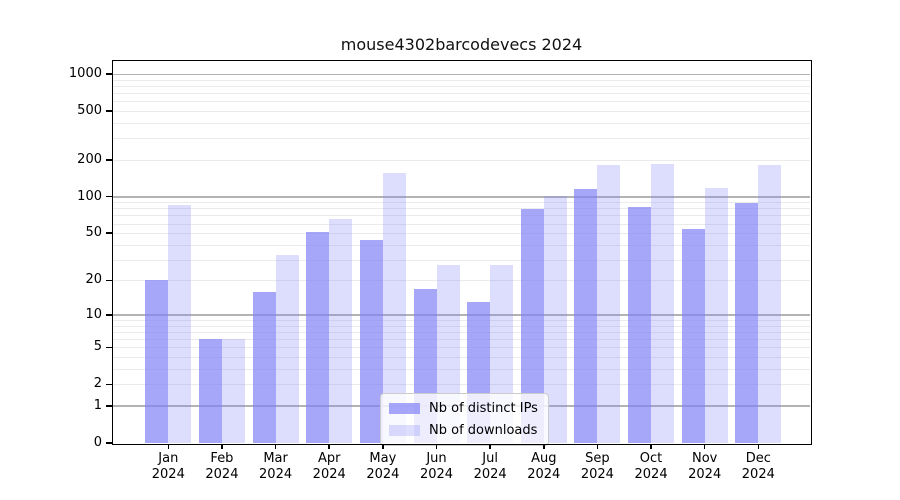 This screenshot has width=900, height=500. I want to click on y-tick-label: 0, so click(97, 442).